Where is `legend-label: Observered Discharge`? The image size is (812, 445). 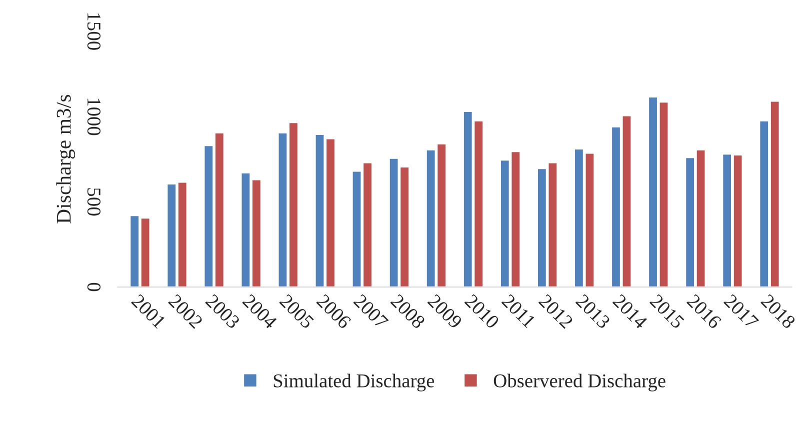 legend-label: Observered Discharge is located at coordinates (580, 383).